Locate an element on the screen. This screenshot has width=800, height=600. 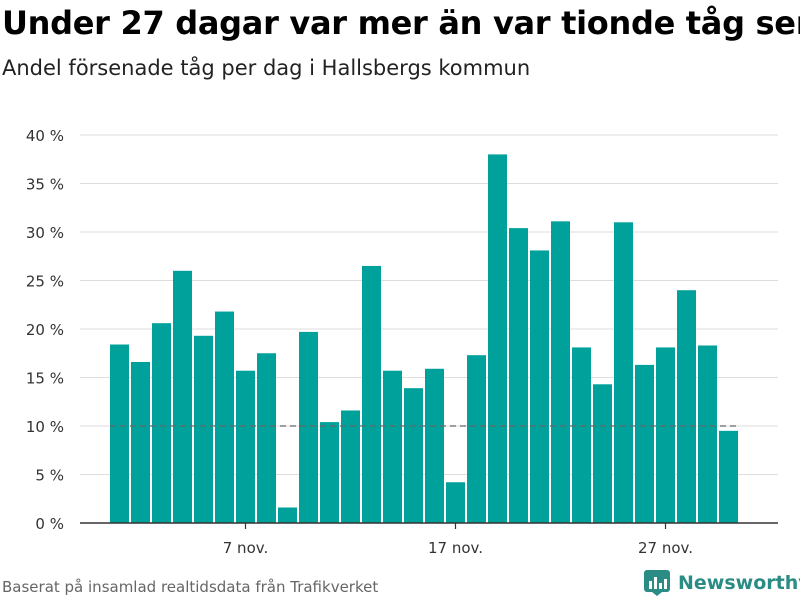
y-tick-label: 25 % is located at coordinates (45, 282).